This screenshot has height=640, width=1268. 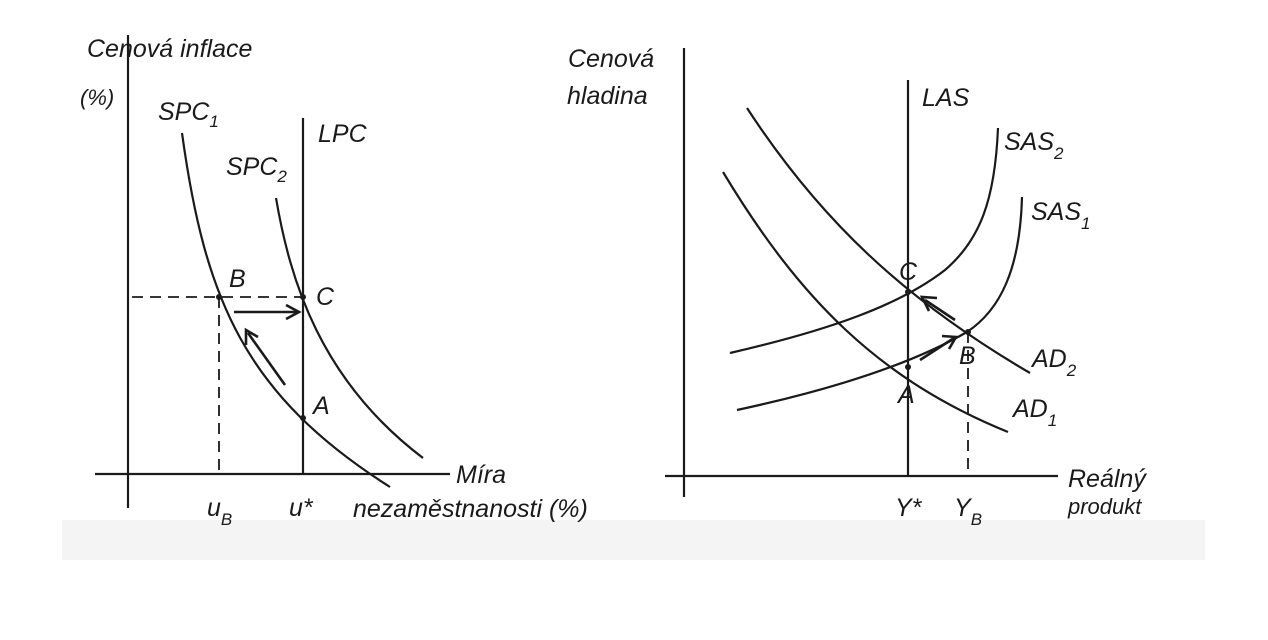 I want to click on spc2-curve, so click(x=349, y=328).